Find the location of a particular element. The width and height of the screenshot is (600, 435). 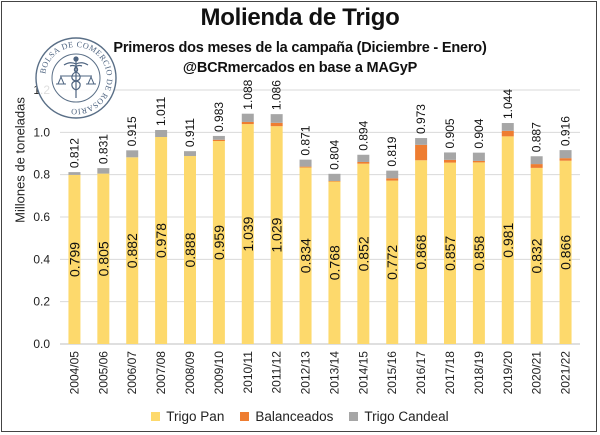

bar-total-label: 0.894 is located at coordinates (363, 135).